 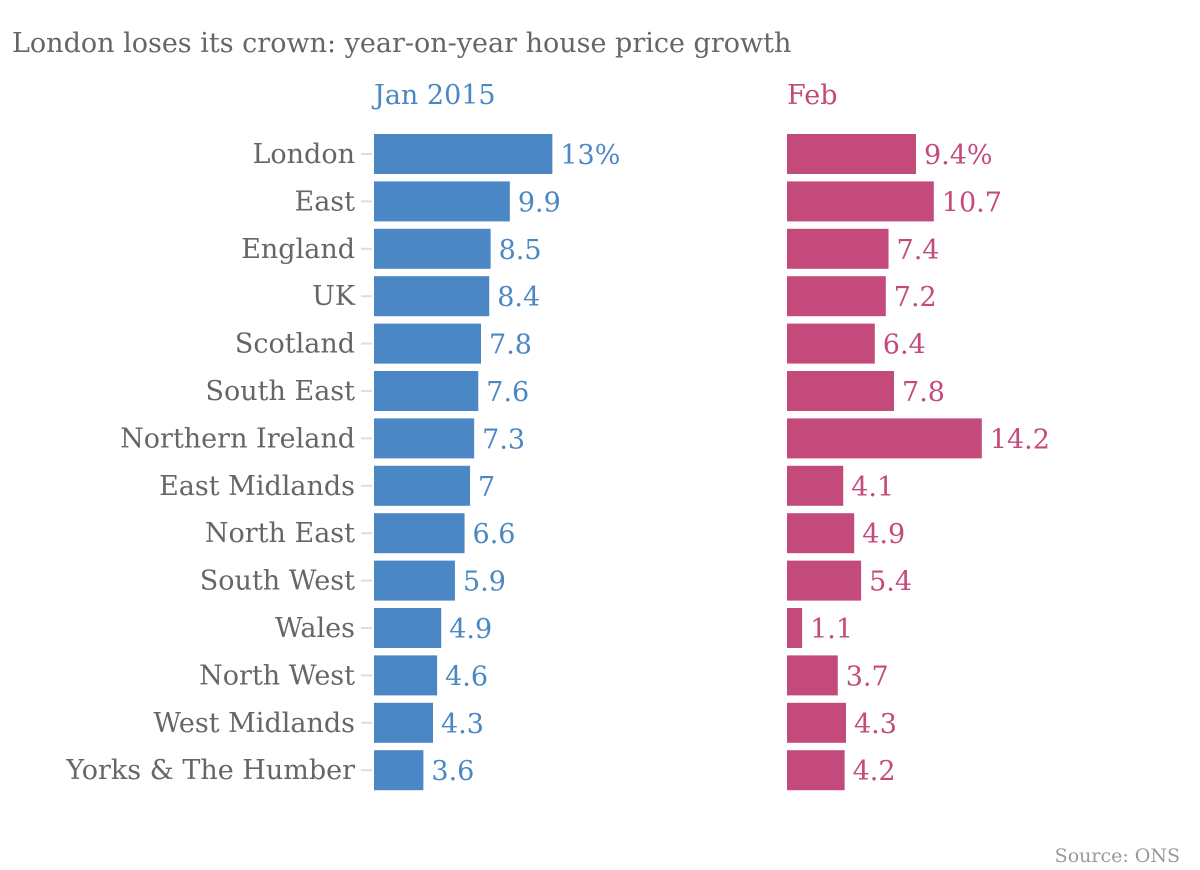 What do you see at coordinates (972, 202) in the screenshot?
I see `data-label: 10.7` at bounding box center [972, 202].